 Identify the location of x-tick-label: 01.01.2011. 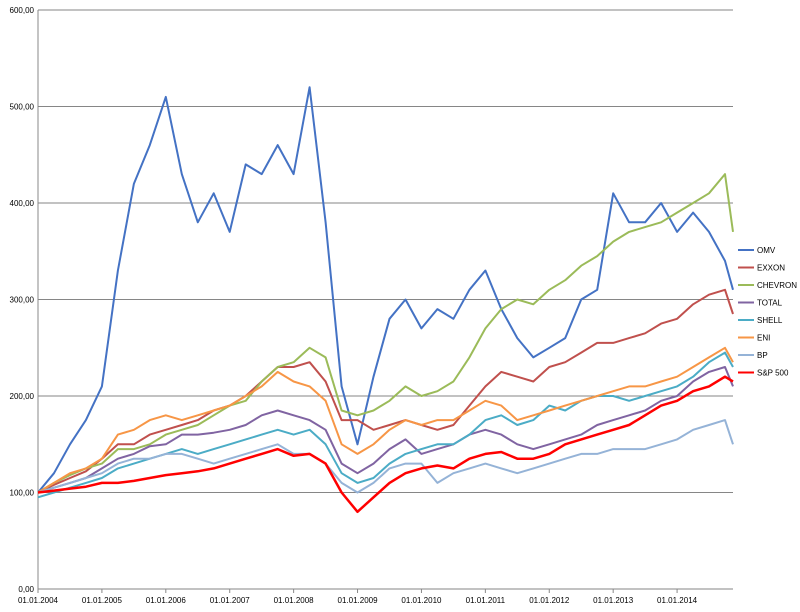
(486, 600).